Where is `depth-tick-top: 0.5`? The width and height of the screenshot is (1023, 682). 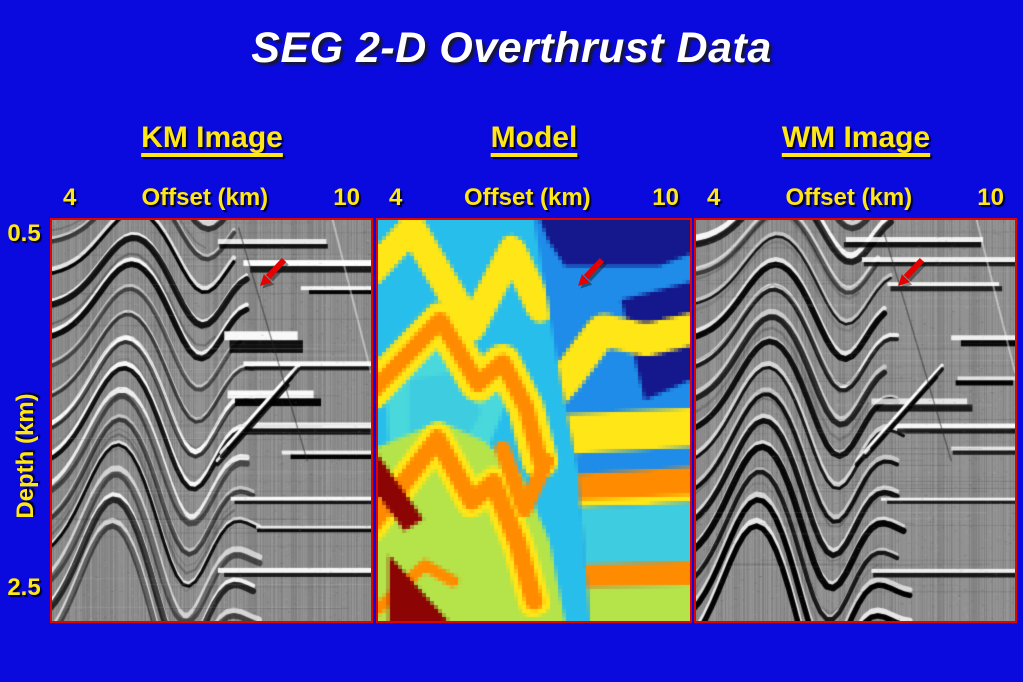 depth-tick-top: 0.5 is located at coordinates (24, 233).